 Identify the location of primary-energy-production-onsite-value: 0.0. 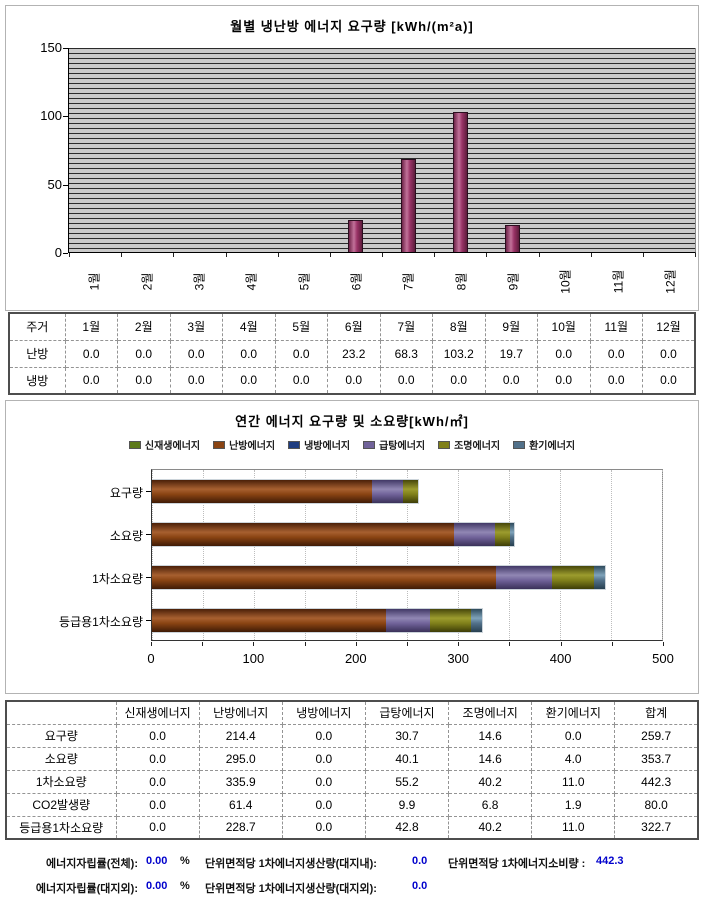
(420, 861).